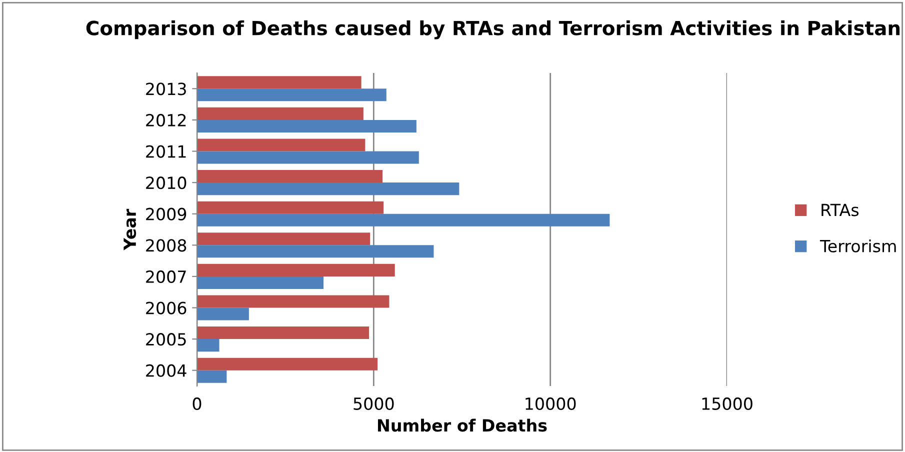  Describe the element at coordinates (166, 308) in the screenshot. I see `y-tick-label: 2006` at that location.